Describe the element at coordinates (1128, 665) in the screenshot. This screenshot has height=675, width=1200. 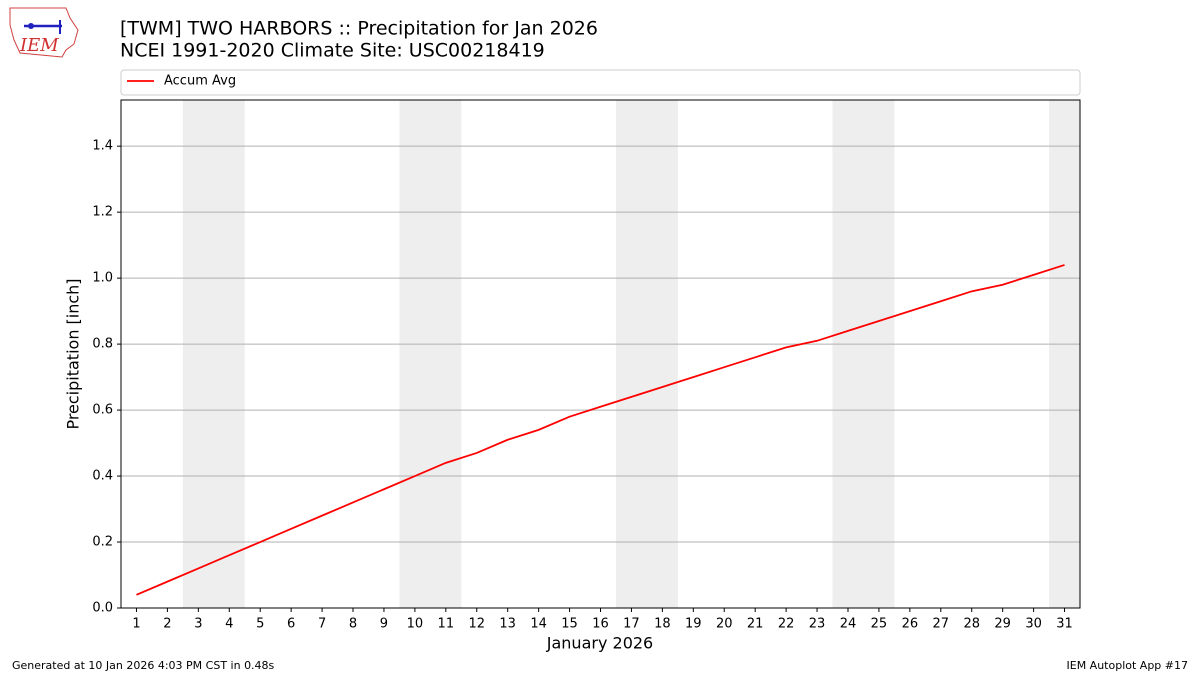
I see `footer-right: IEM Autoplot App #17` at that location.